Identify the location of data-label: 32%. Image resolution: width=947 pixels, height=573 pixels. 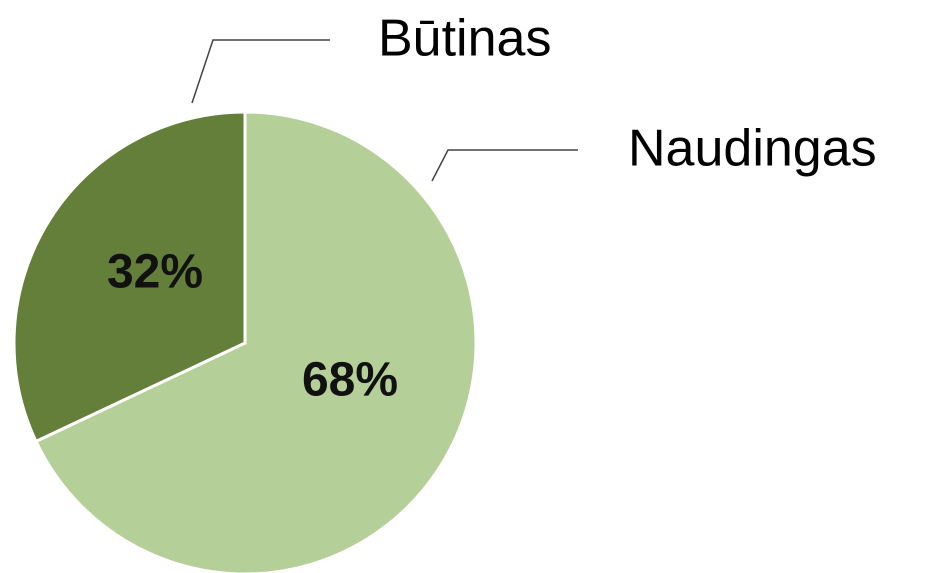
(155, 272).